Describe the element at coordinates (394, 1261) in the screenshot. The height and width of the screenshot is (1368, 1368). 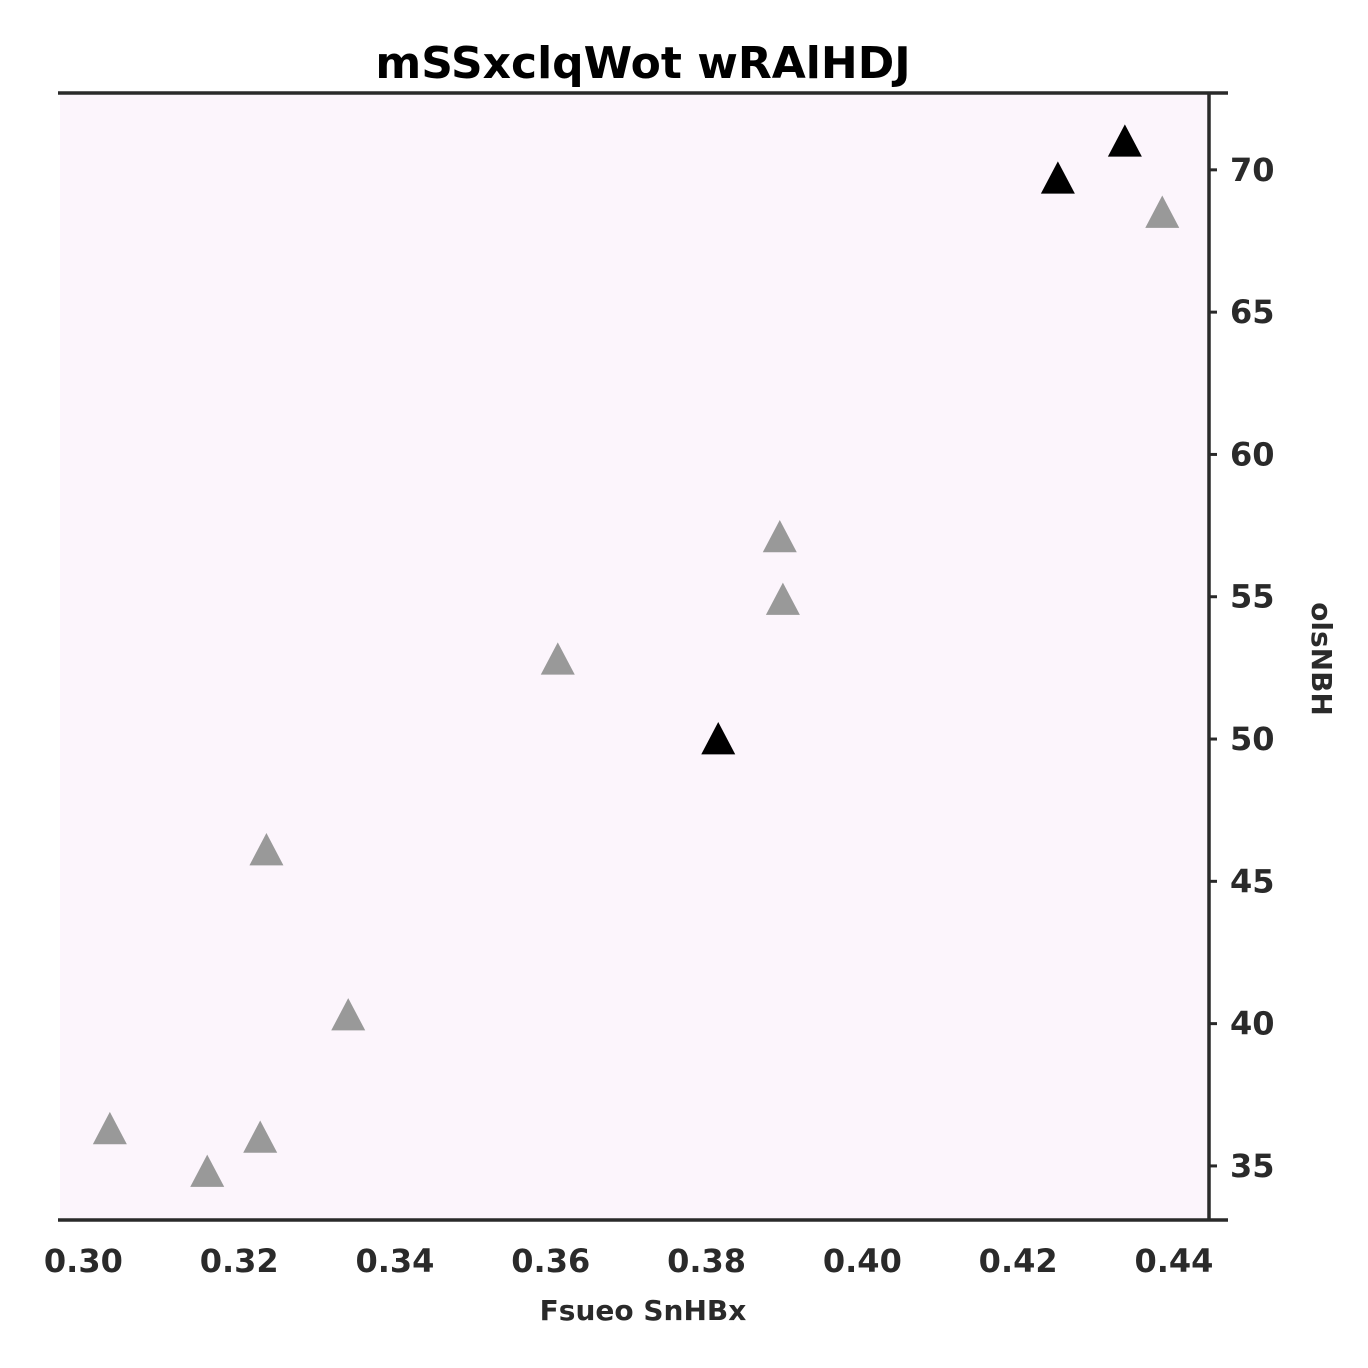
I see `x-tick-label: 0.34` at that location.